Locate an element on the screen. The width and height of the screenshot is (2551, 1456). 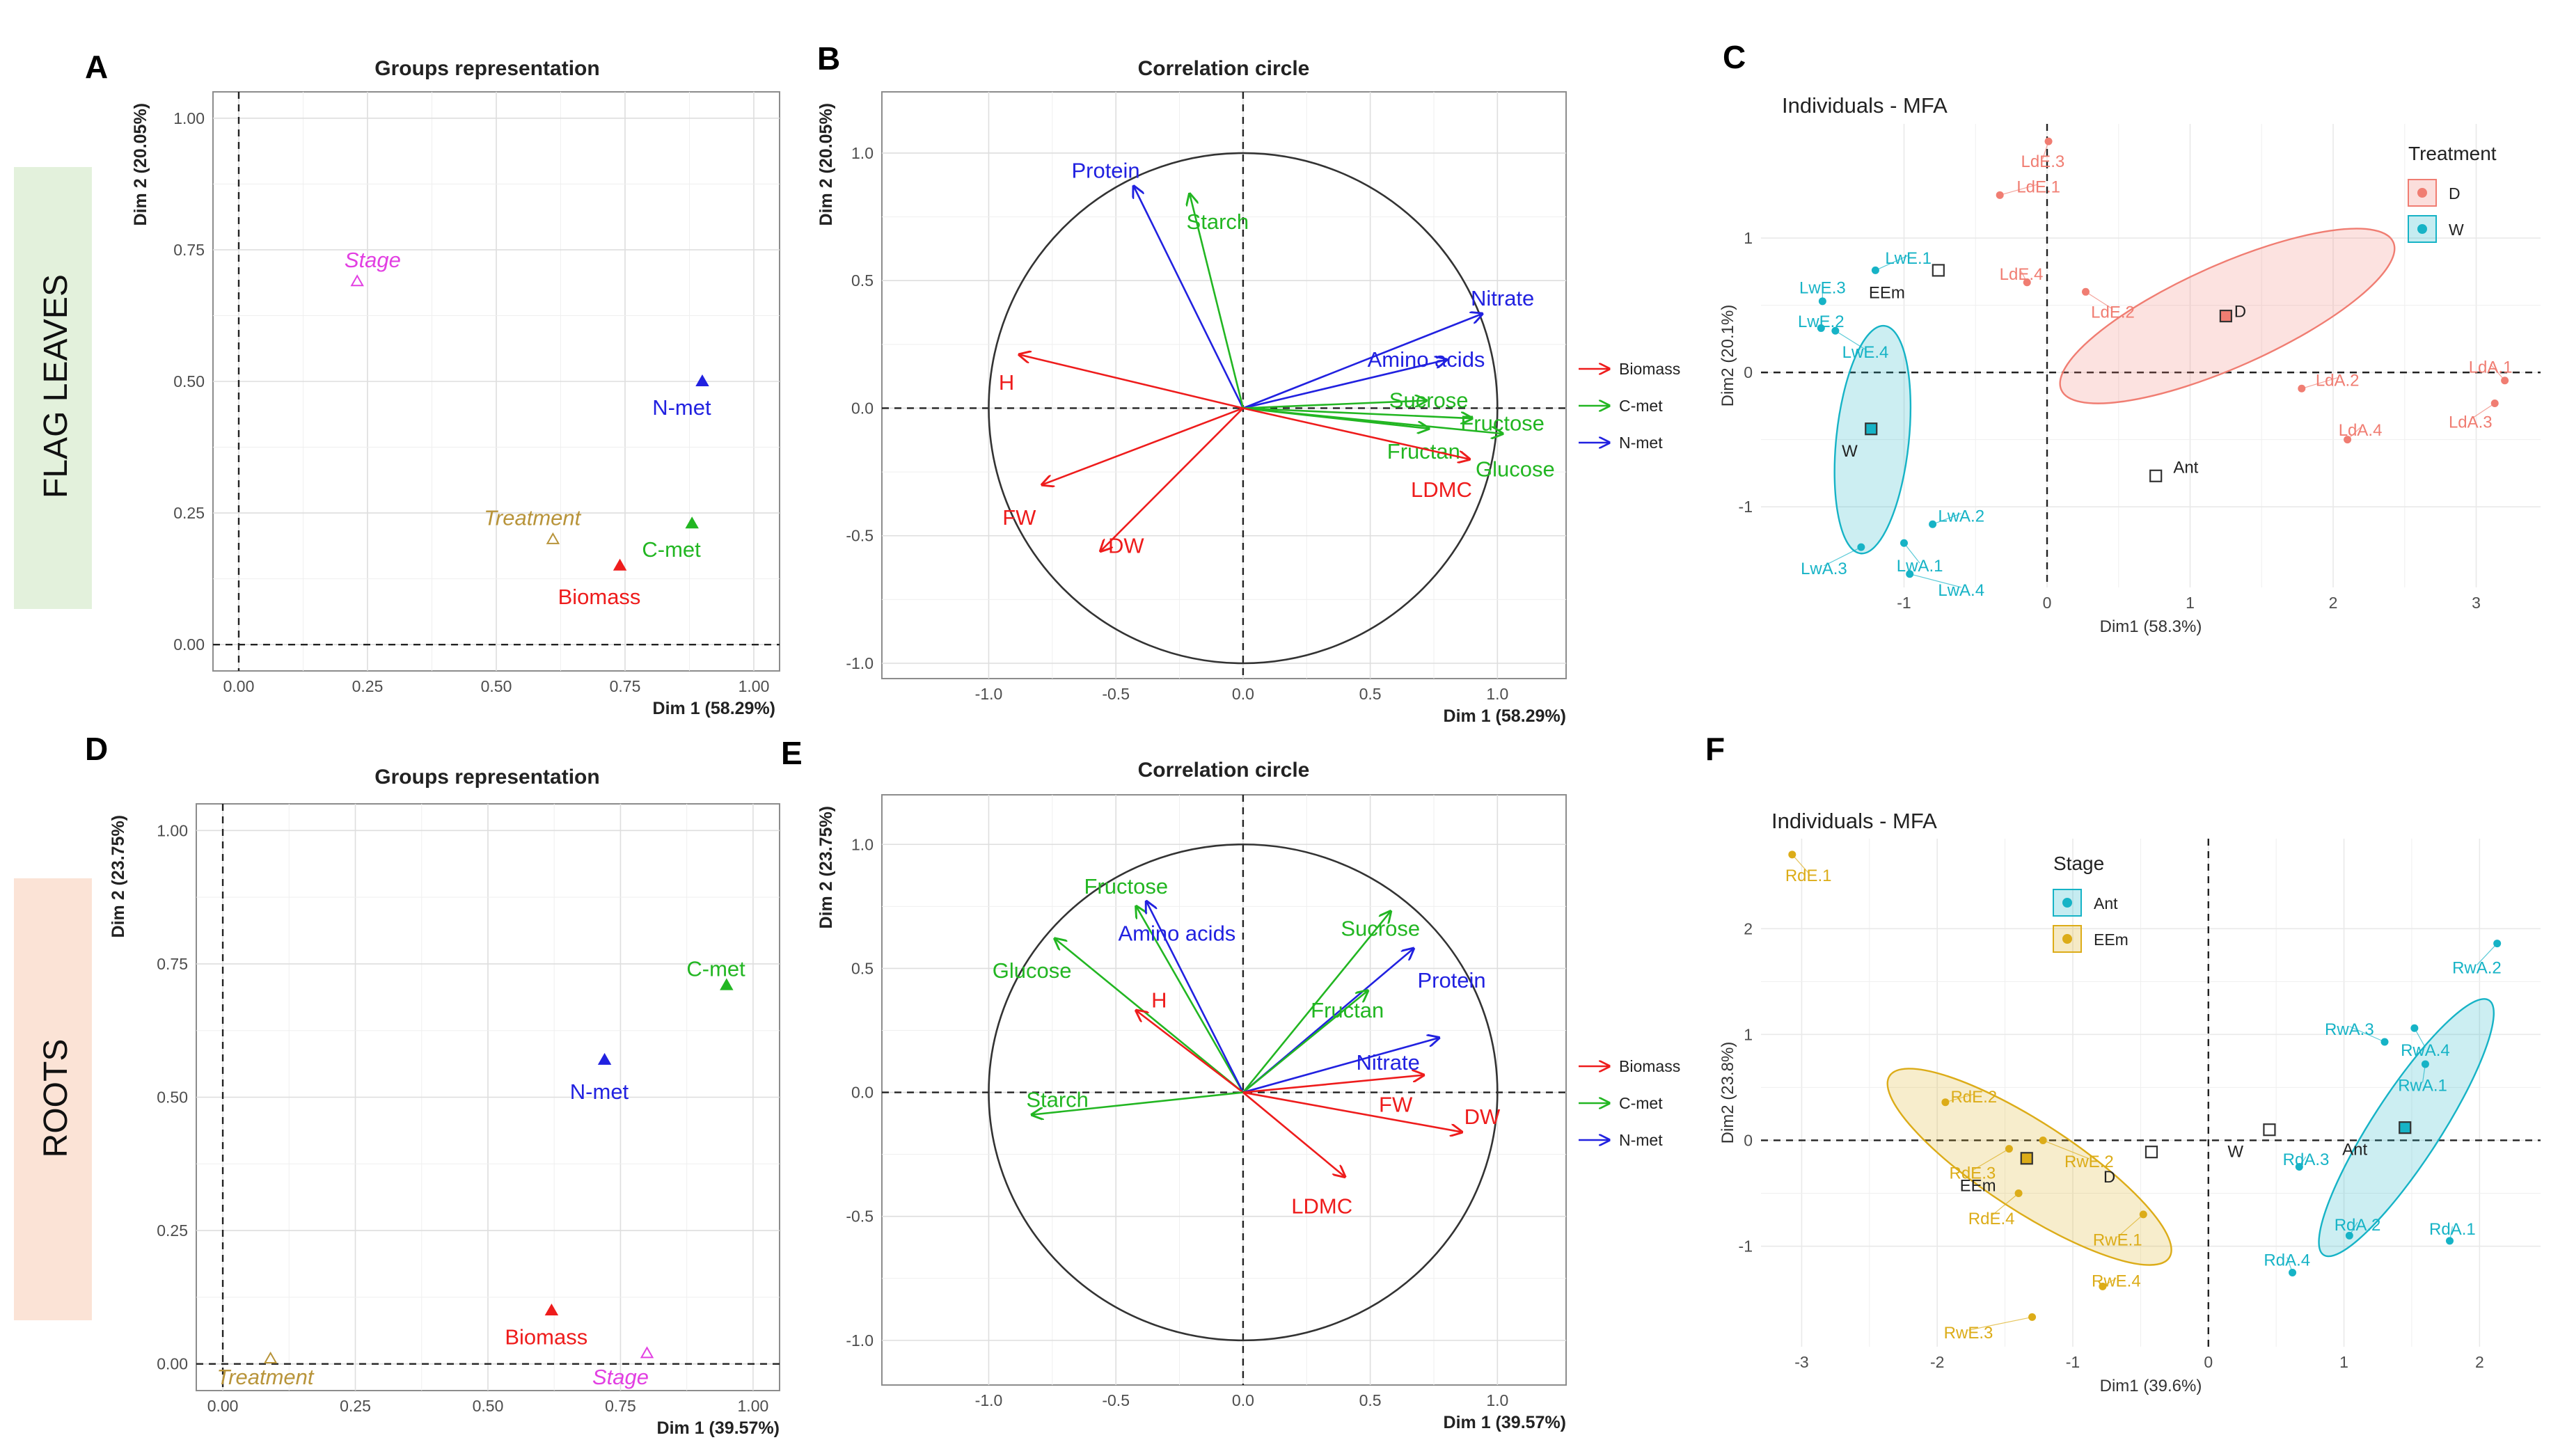
y-tick-label: -1 is located at coordinates (1746, 507).